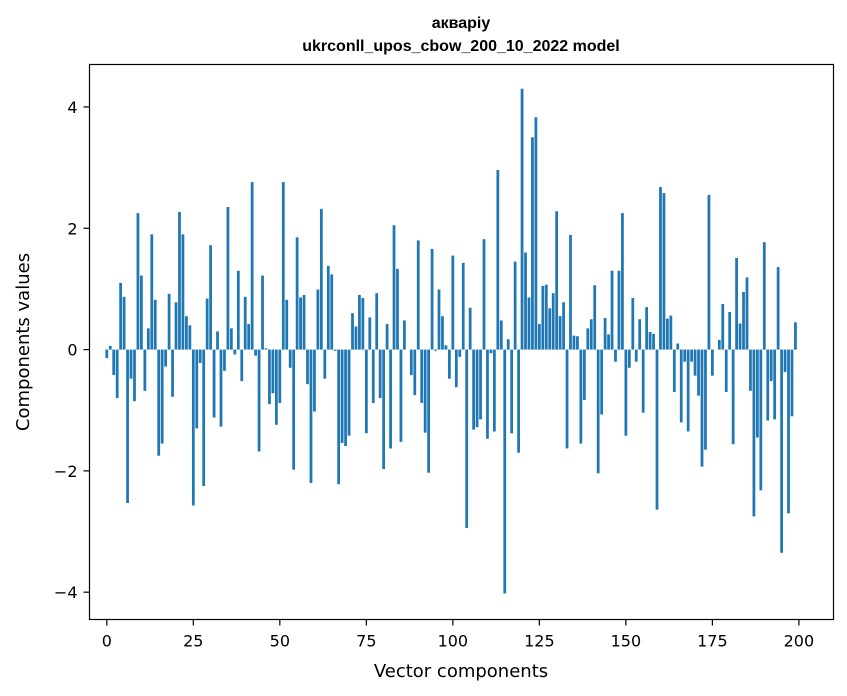  I want to click on x-tick-label: 100, so click(453, 641).